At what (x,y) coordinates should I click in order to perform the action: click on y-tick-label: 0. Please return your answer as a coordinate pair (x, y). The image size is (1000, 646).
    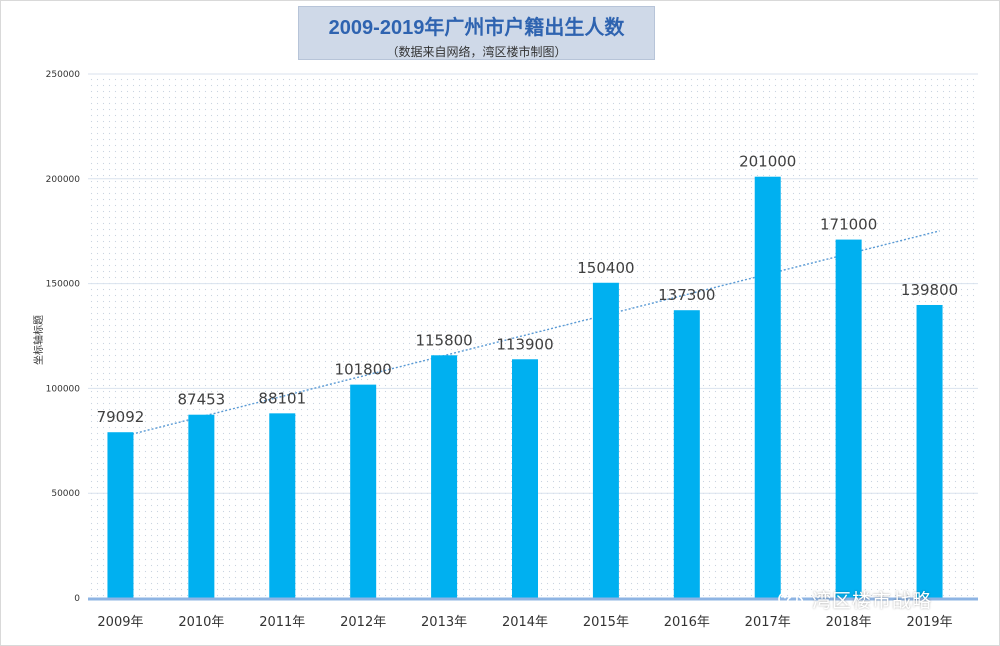
    Looking at the image, I should click on (77, 599).